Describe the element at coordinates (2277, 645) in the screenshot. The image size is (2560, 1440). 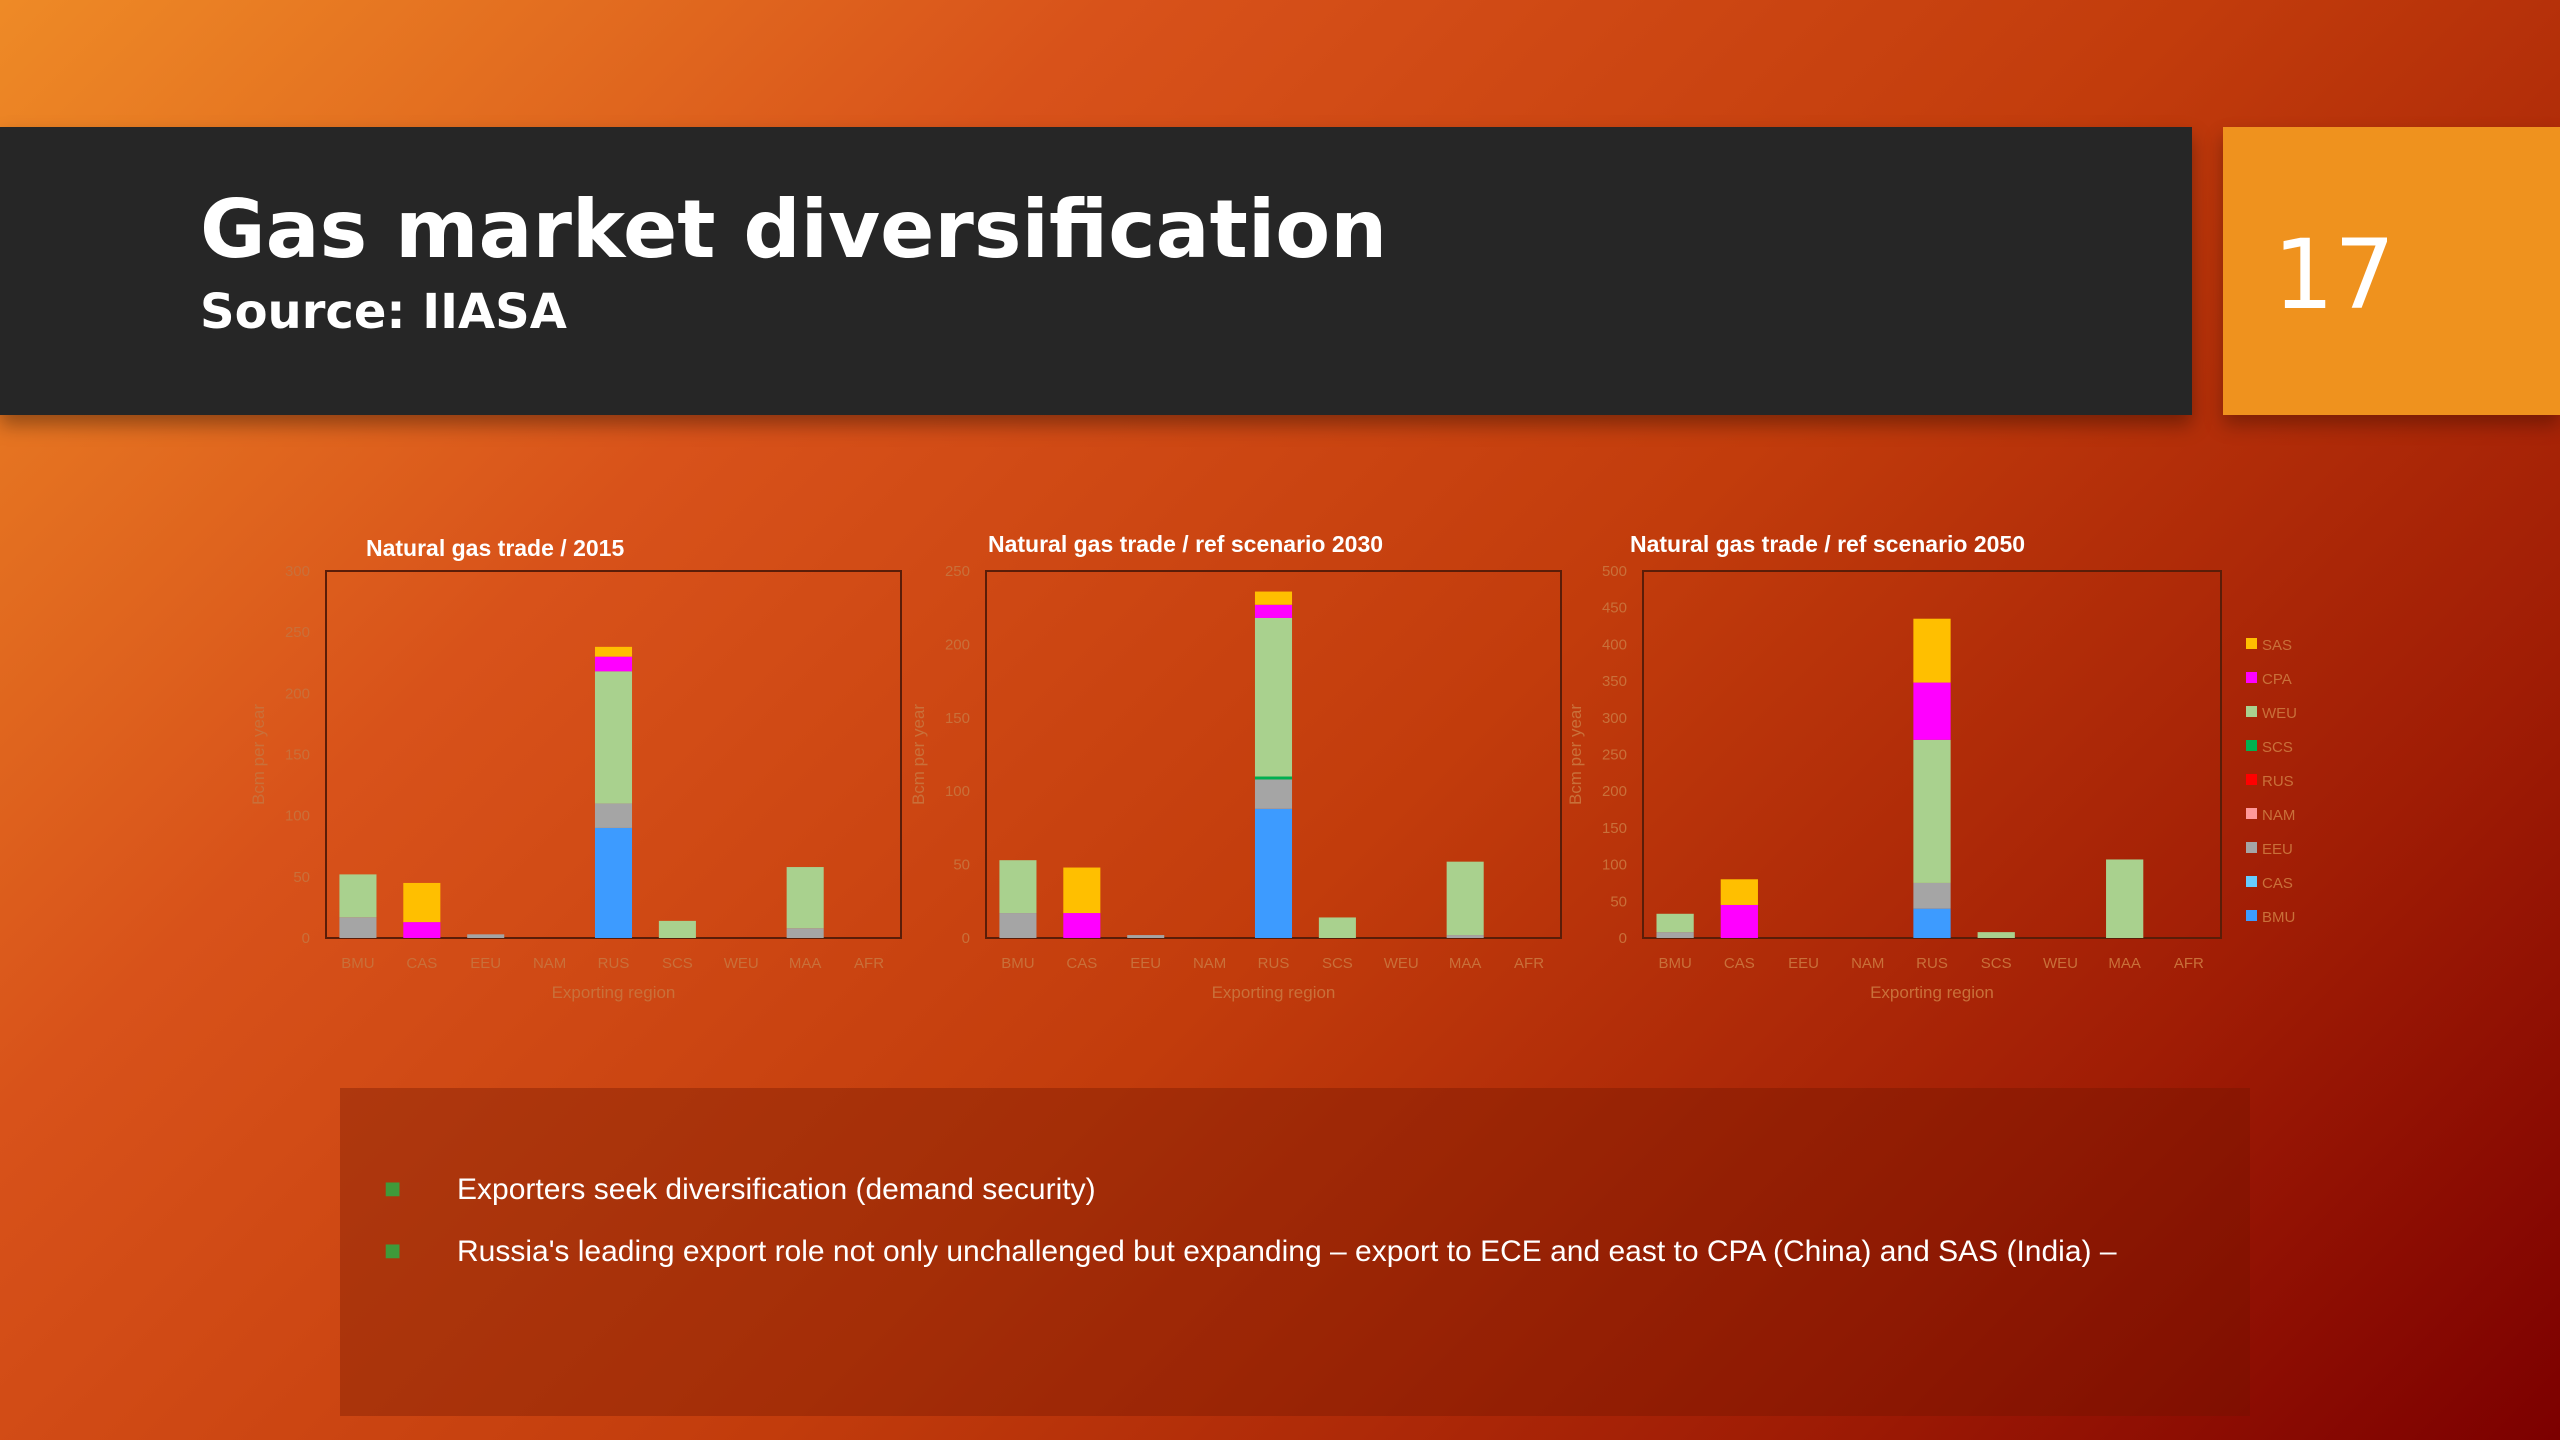
I see `legend-label: SAS` at that location.